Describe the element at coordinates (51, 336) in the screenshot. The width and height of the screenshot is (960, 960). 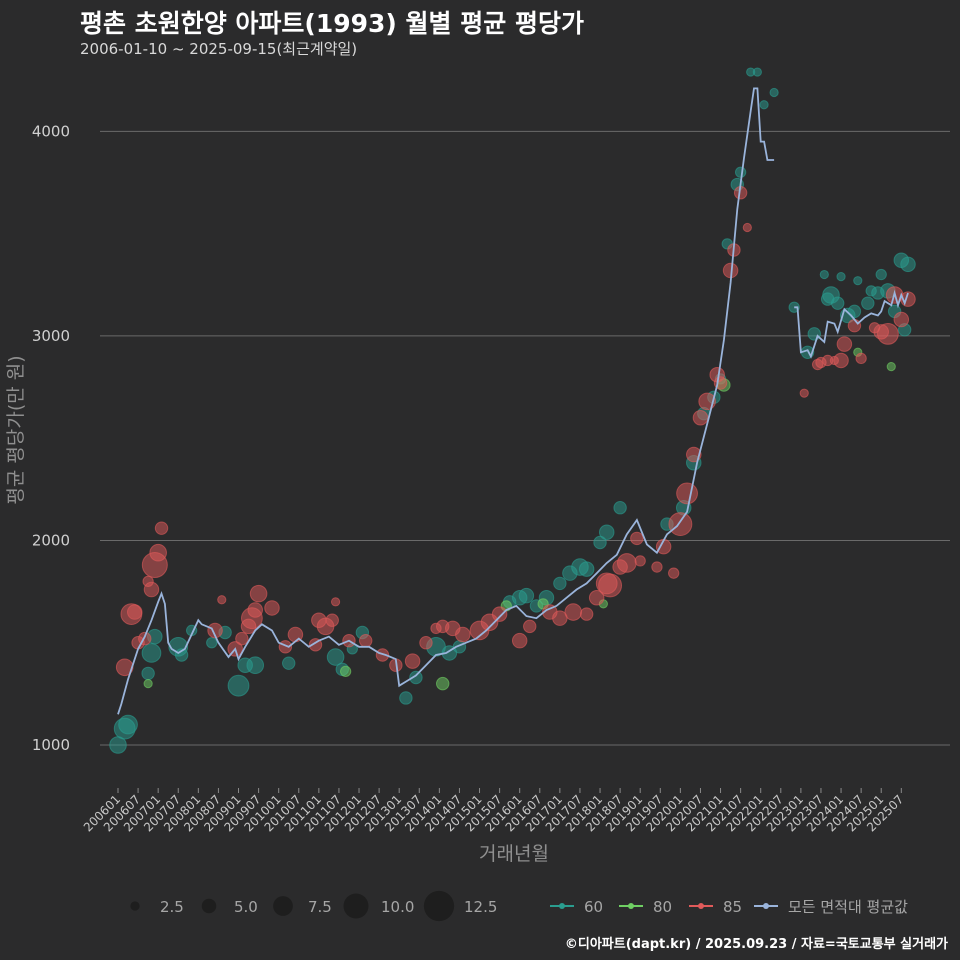
I see `y-tick-label: 3000` at that location.